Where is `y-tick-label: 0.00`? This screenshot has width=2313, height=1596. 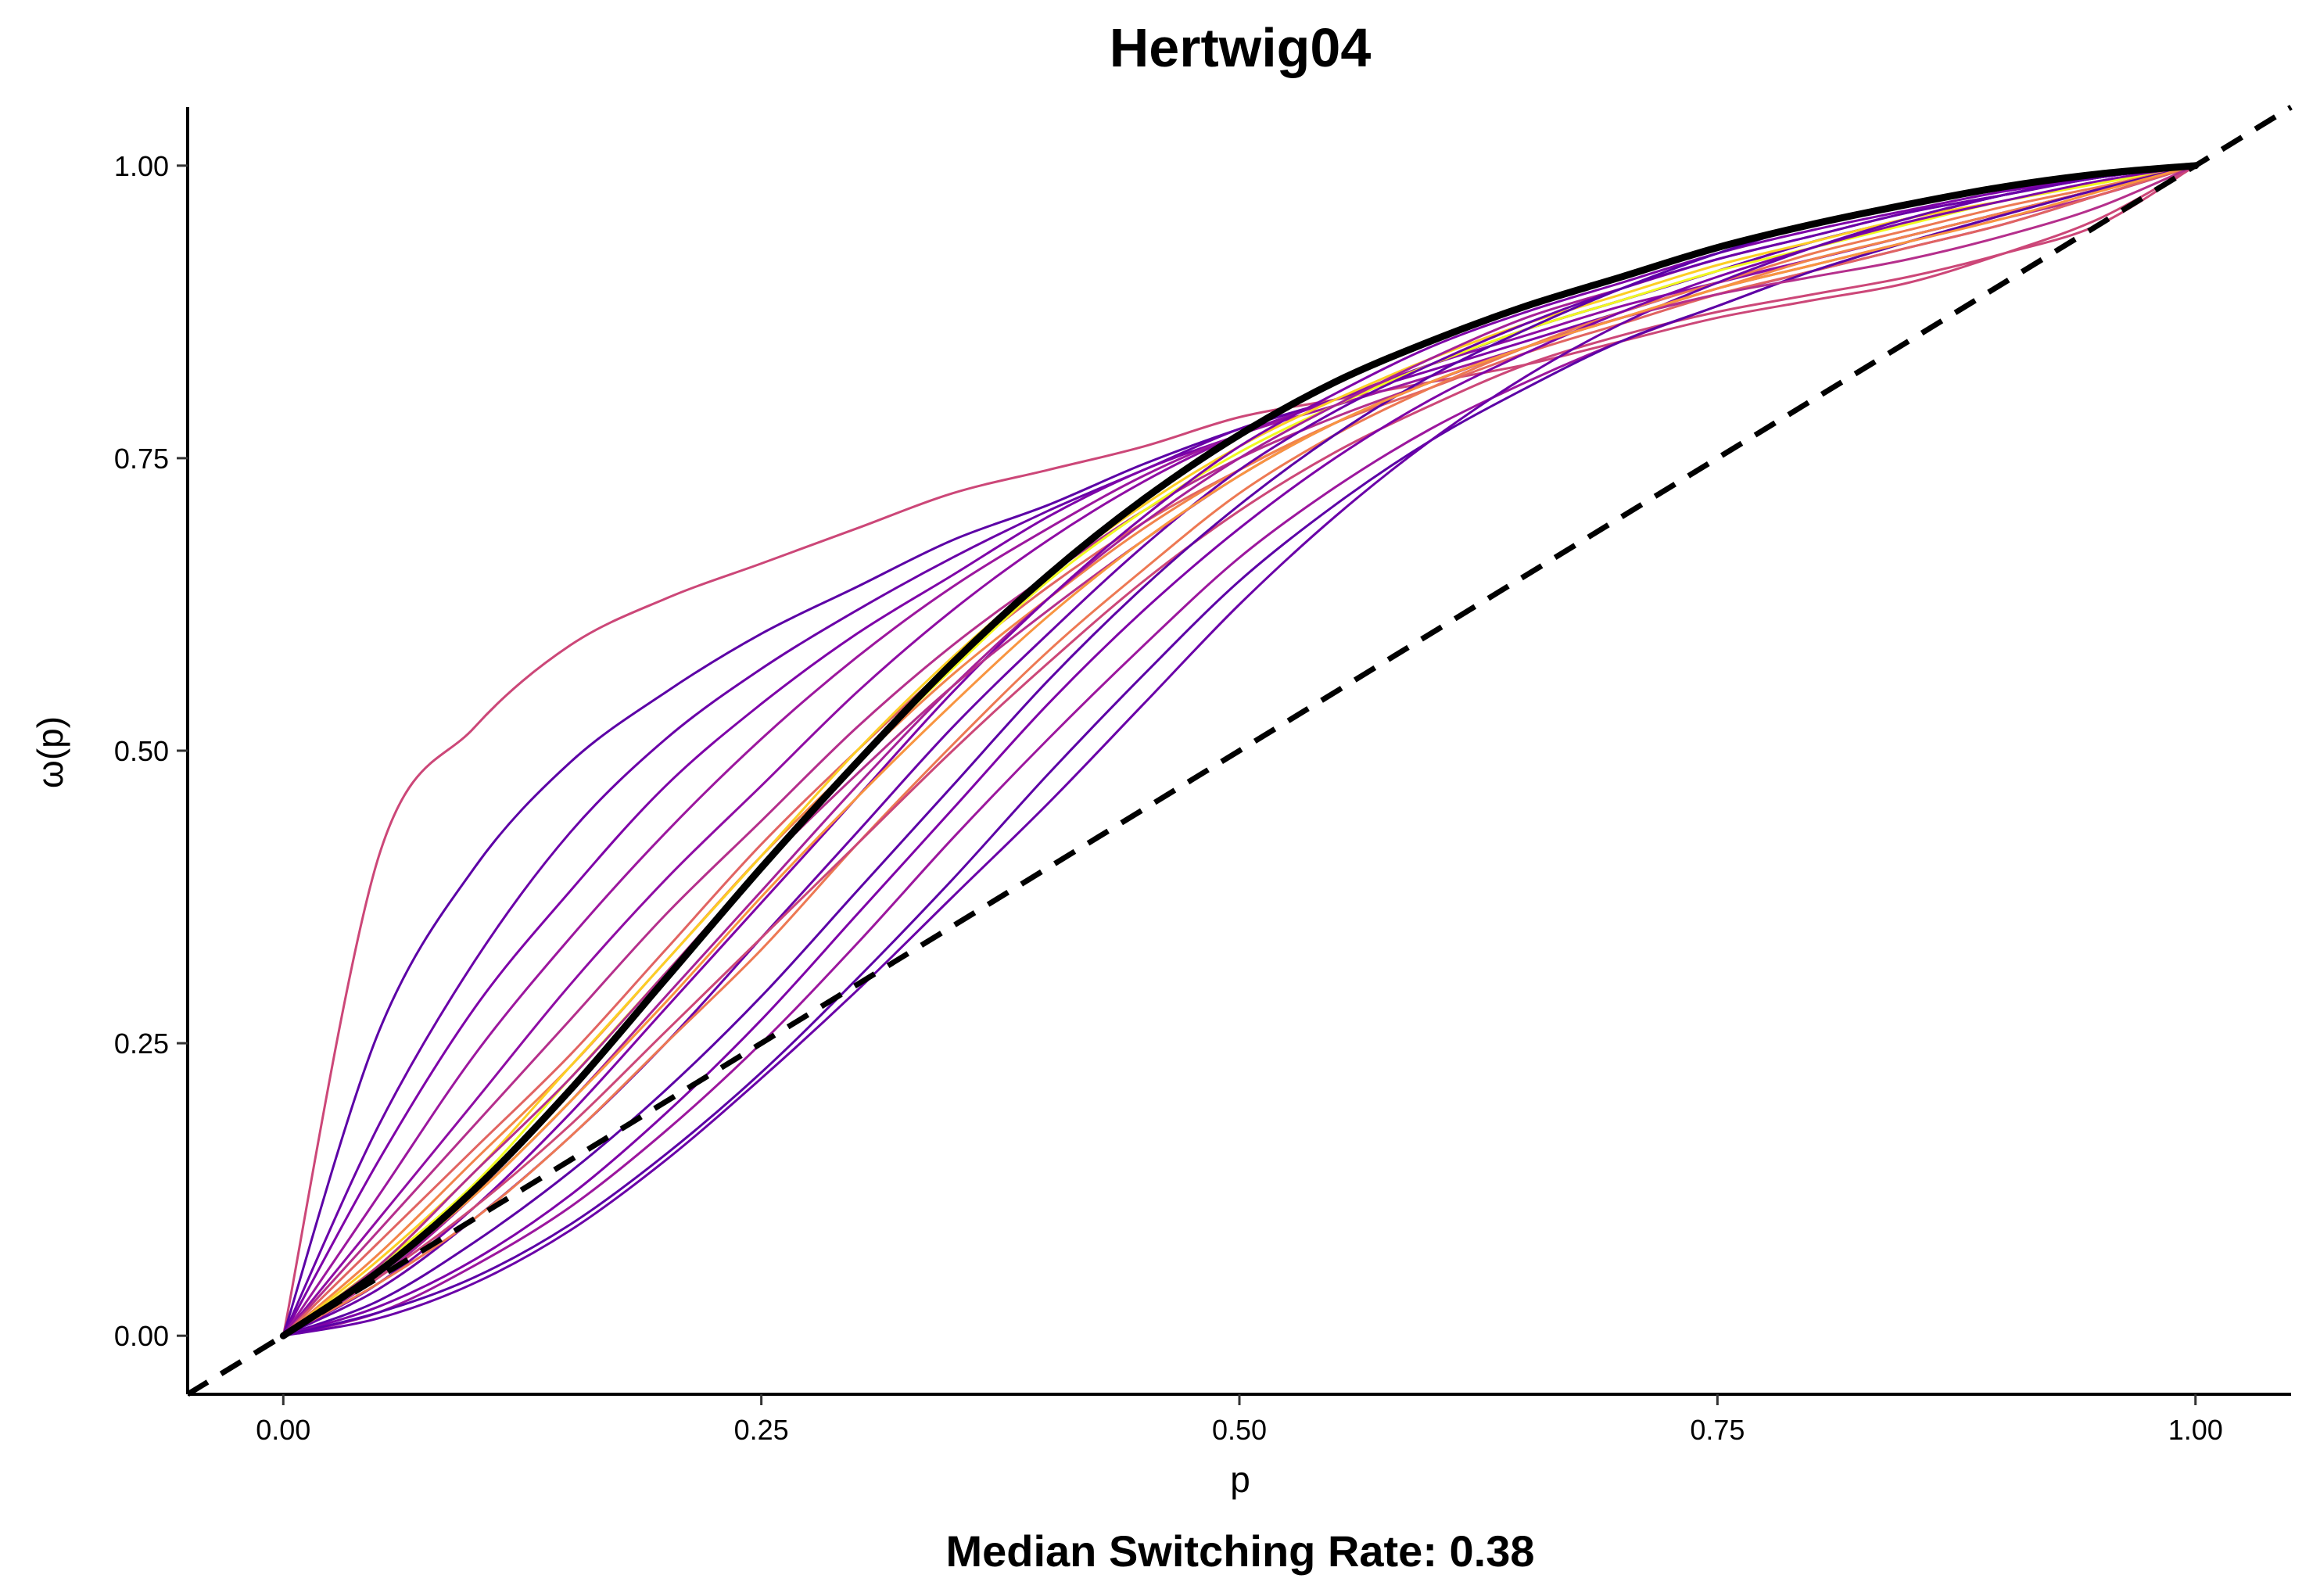
y-tick-label: 0.00 is located at coordinates (141, 1336).